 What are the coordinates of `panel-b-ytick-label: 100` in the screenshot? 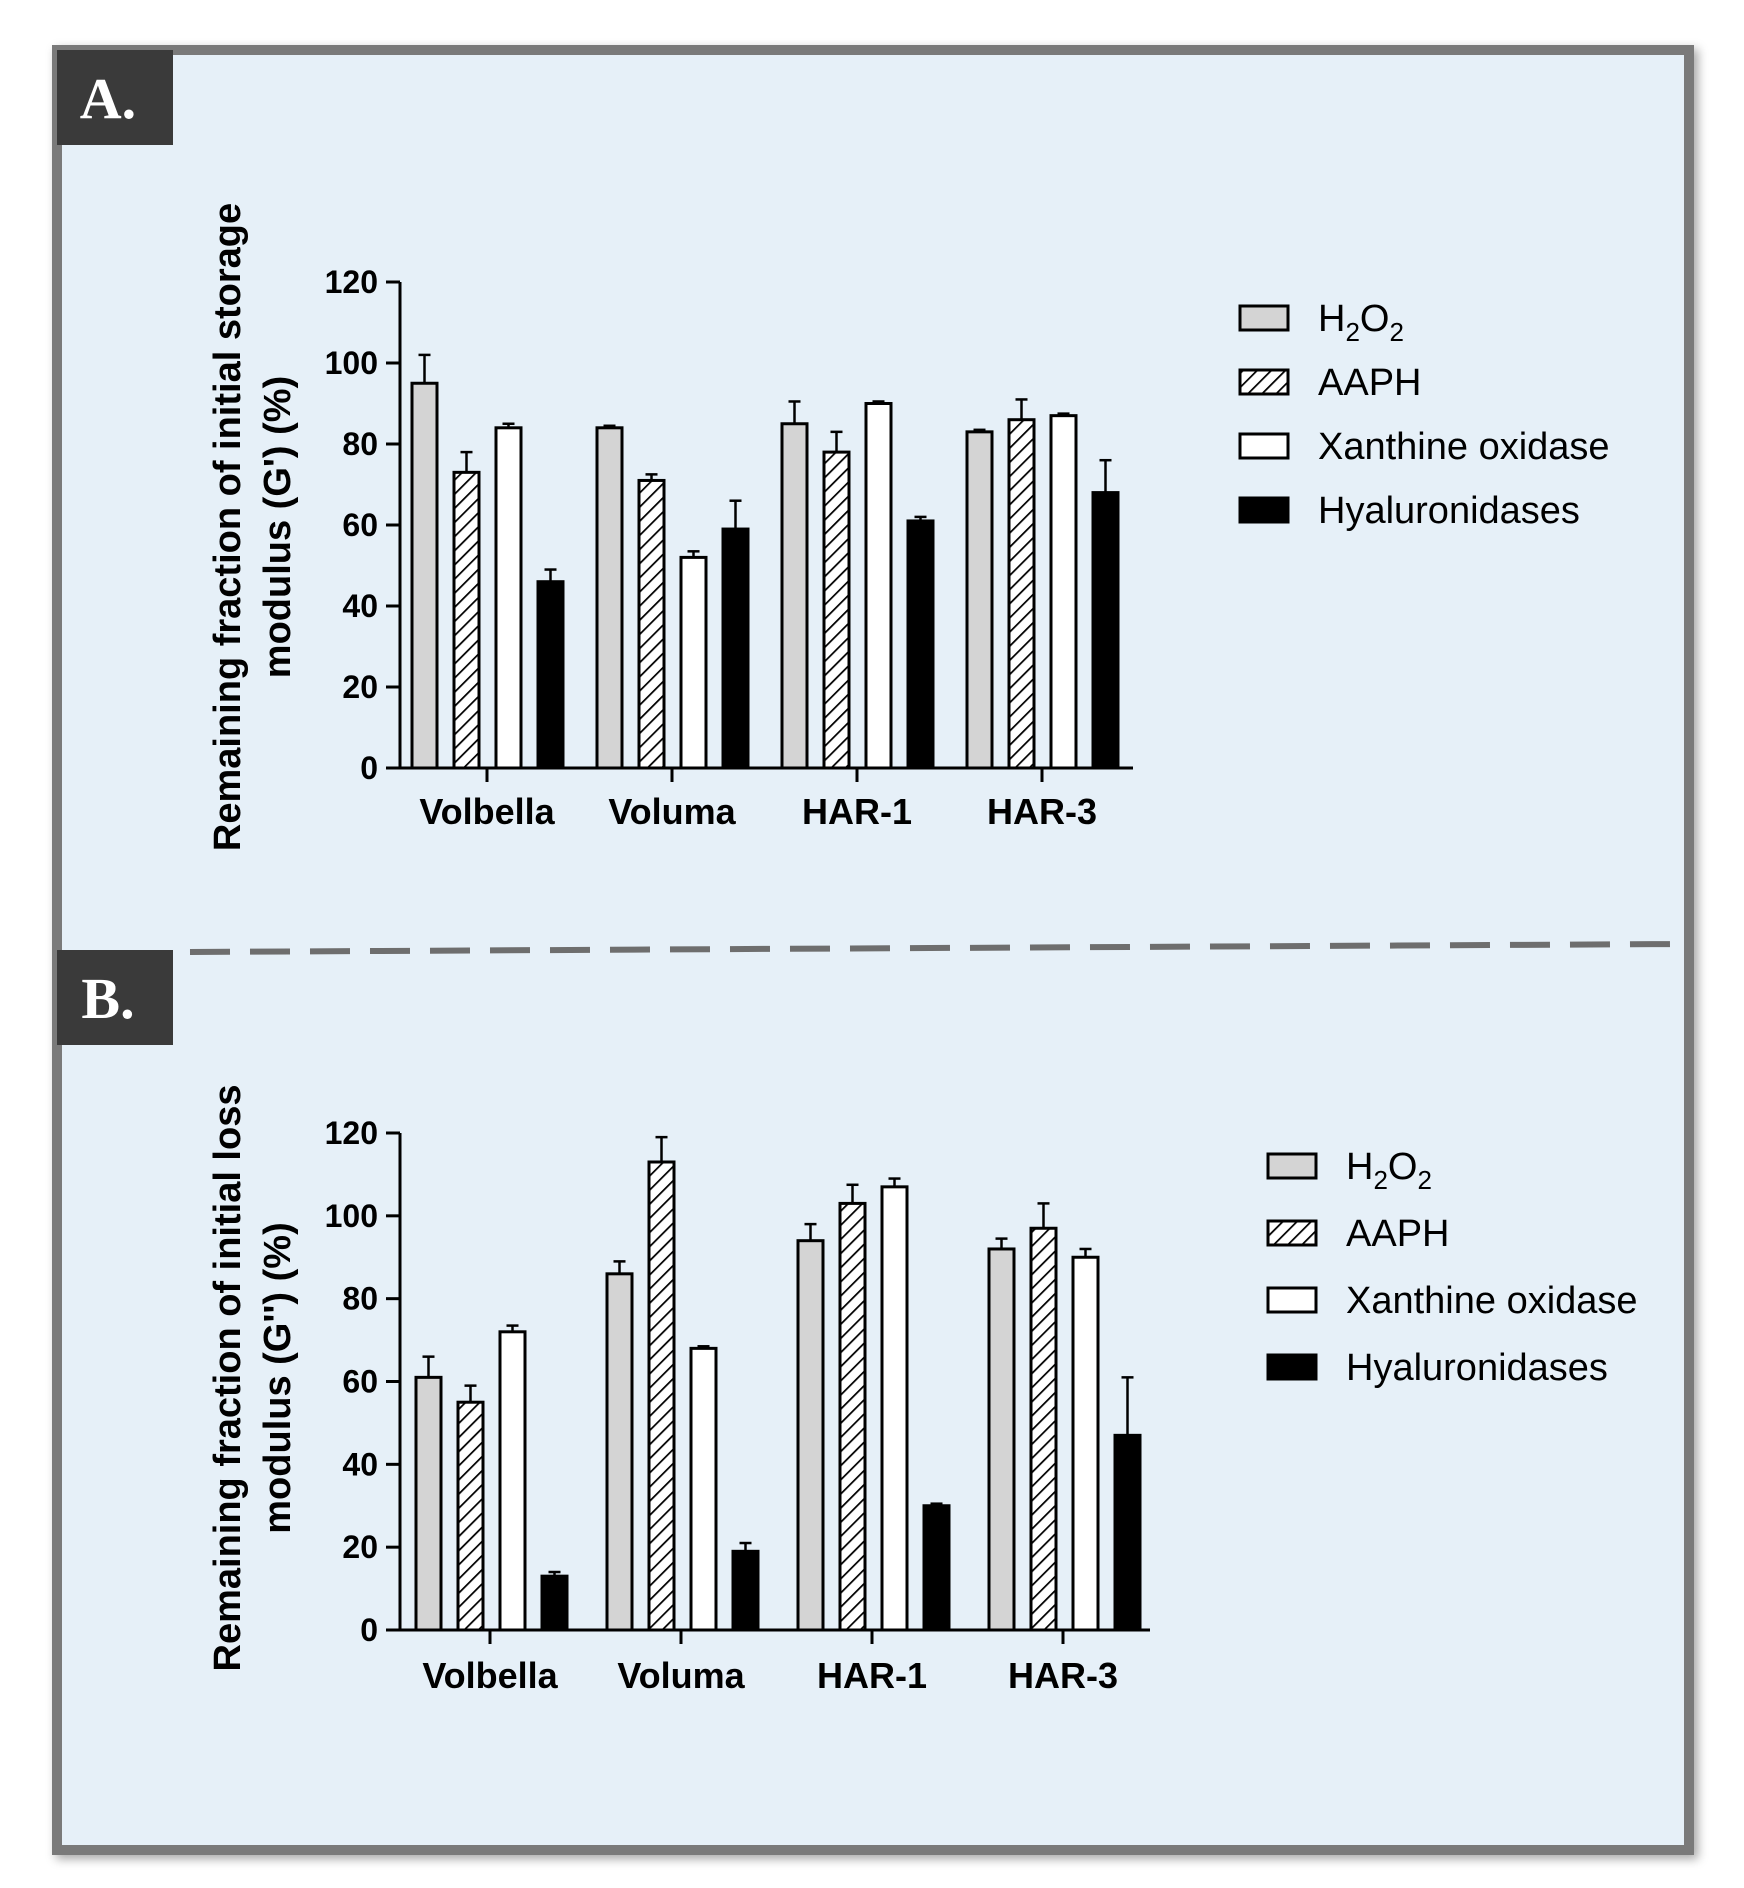 It's located at (351, 1216).